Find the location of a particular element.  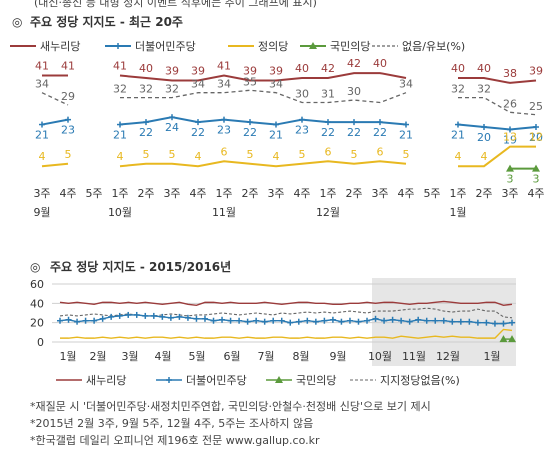

chart2-icon: ◎ is located at coordinates (35, 267).